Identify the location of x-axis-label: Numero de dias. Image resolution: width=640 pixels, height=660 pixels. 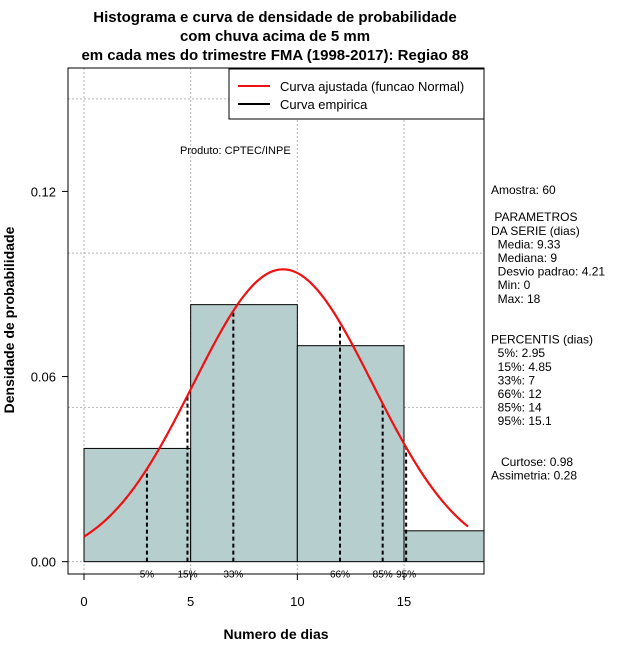
(275, 634).